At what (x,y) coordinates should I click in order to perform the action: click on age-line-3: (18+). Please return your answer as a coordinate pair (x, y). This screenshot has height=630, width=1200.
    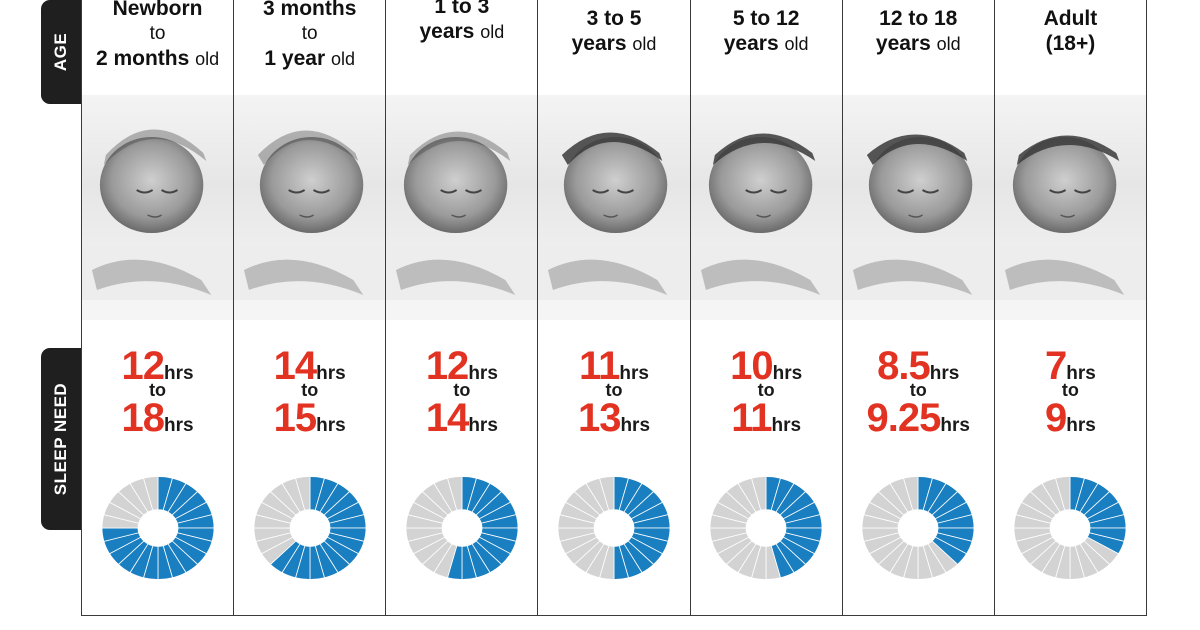
    Looking at the image, I should click on (1070, 44).